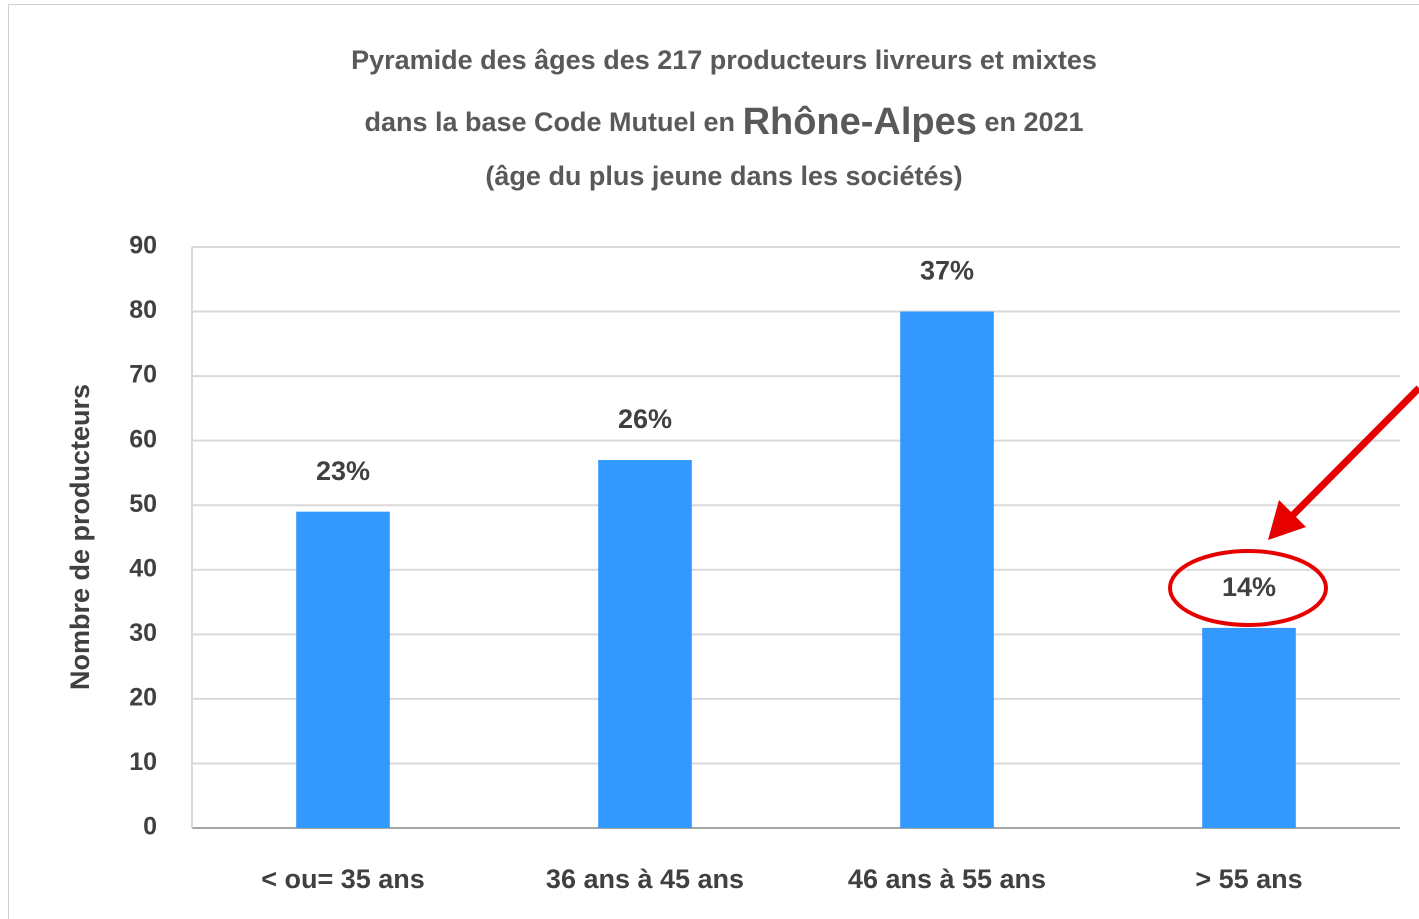 This screenshot has width=1419, height=919. I want to click on value-label: 37%, so click(947, 271).